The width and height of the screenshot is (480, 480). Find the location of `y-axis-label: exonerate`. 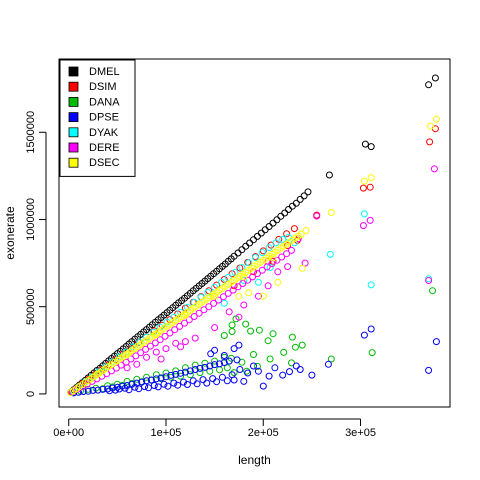

y-axis-label: exonerate is located at coordinates (10, 233).